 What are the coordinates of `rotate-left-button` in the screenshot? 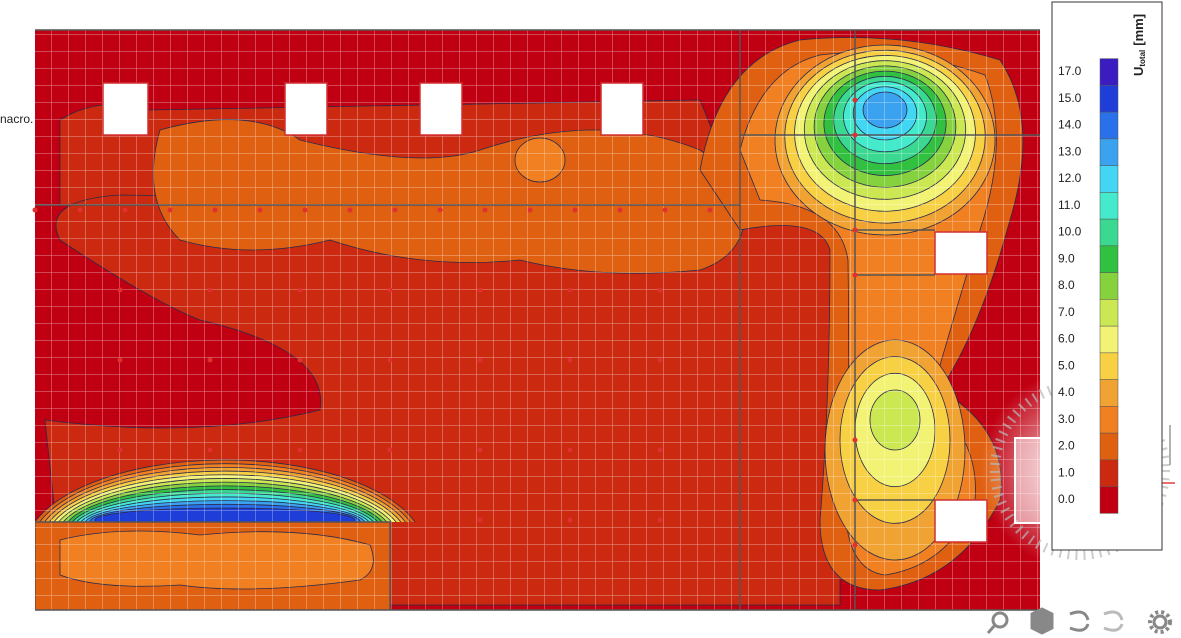 It's located at (1079, 621).